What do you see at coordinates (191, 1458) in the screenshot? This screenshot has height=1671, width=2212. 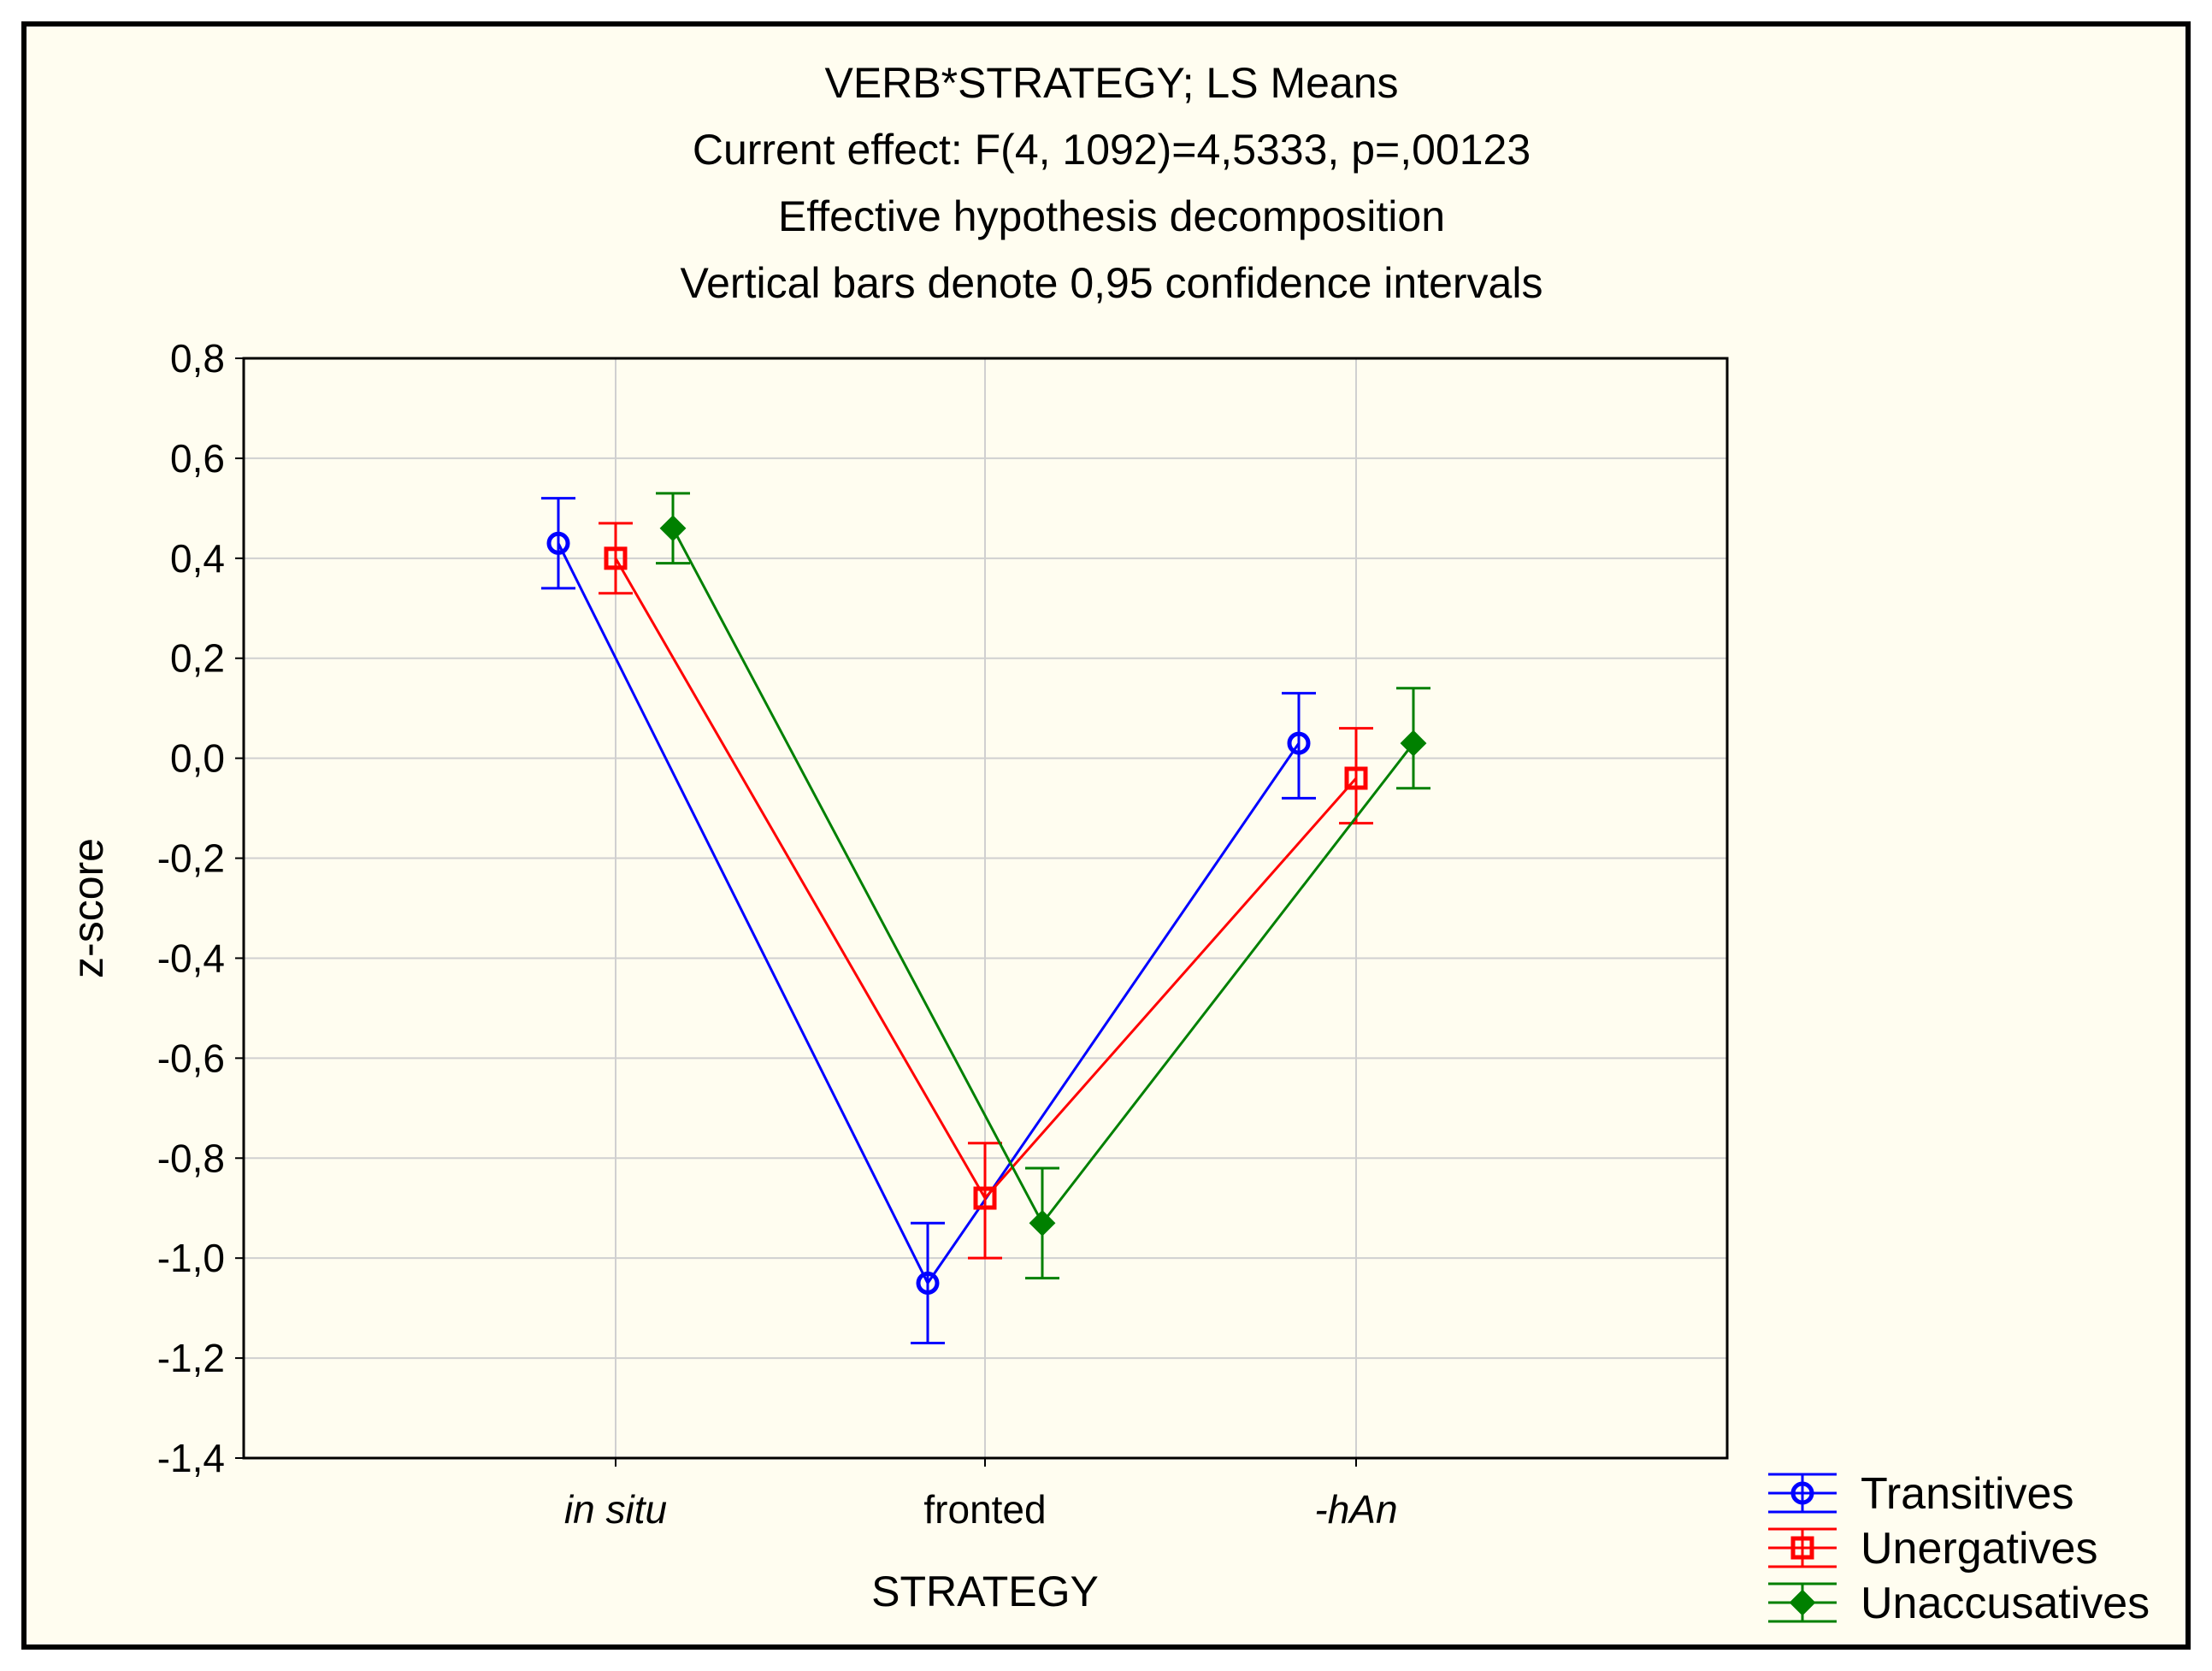 I see `y-tick-label: -1,4` at bounding box center [191, 1458].